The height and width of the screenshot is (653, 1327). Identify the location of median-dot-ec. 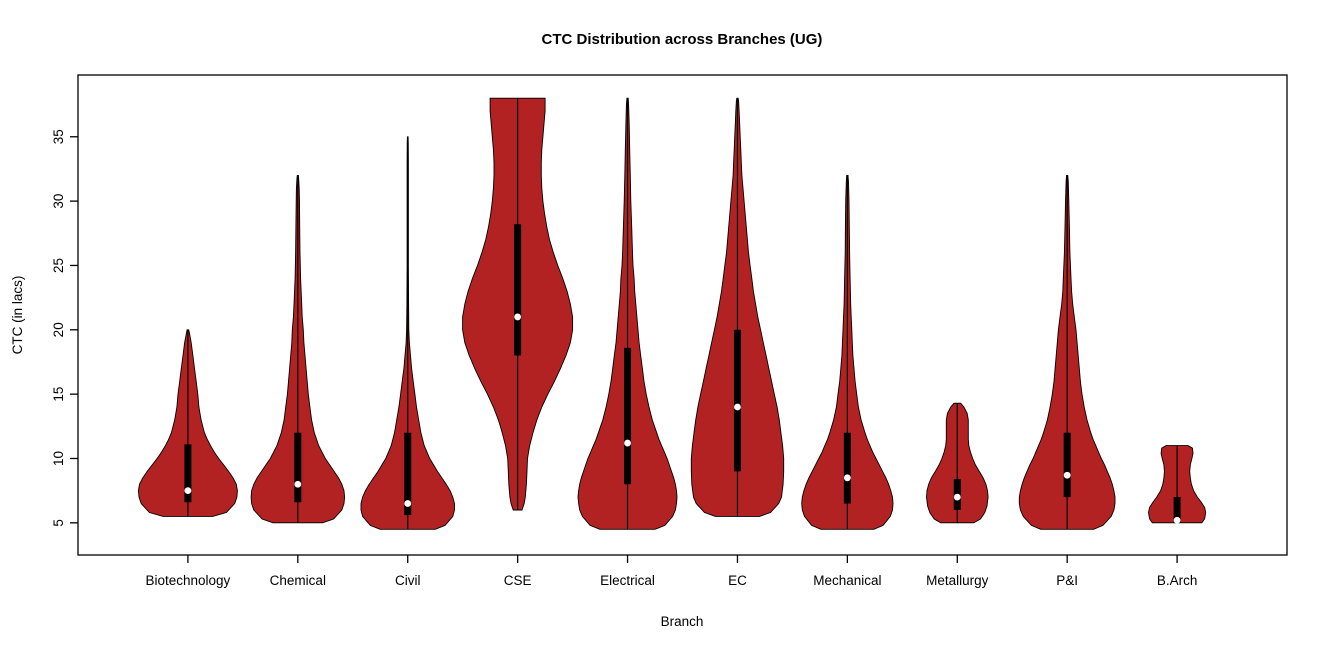
(737, 407).